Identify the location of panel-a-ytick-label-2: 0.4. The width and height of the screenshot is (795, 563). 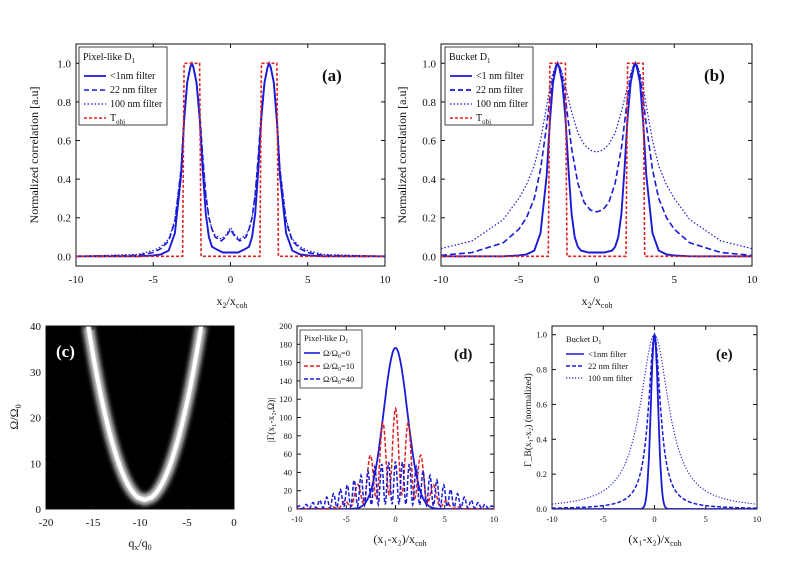
(64, 180).